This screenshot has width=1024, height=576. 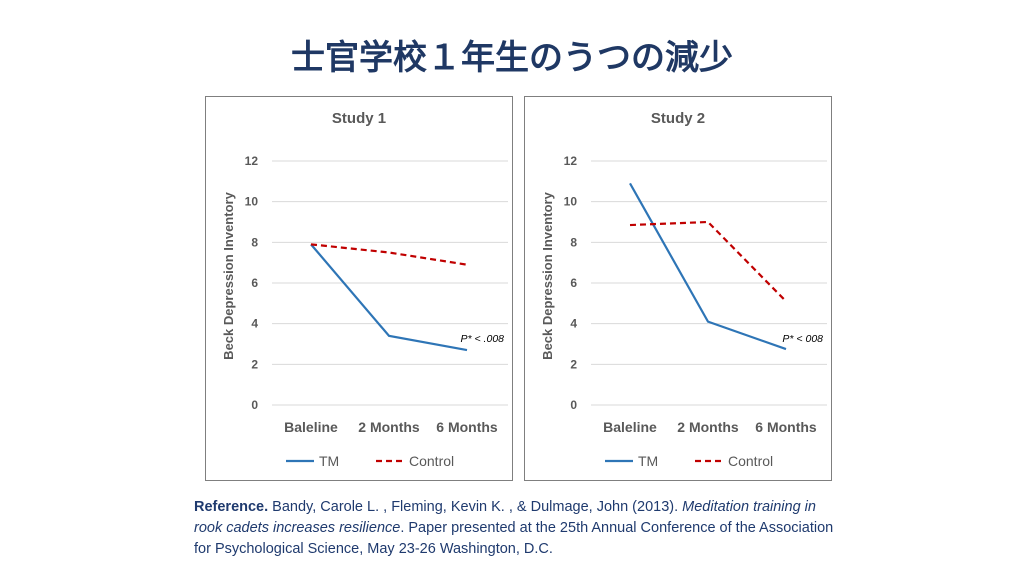 What do you see at coordinates (678, 118) in the screenshot?
I see `chart-title: Study 2` at bounding box center [678, 118].